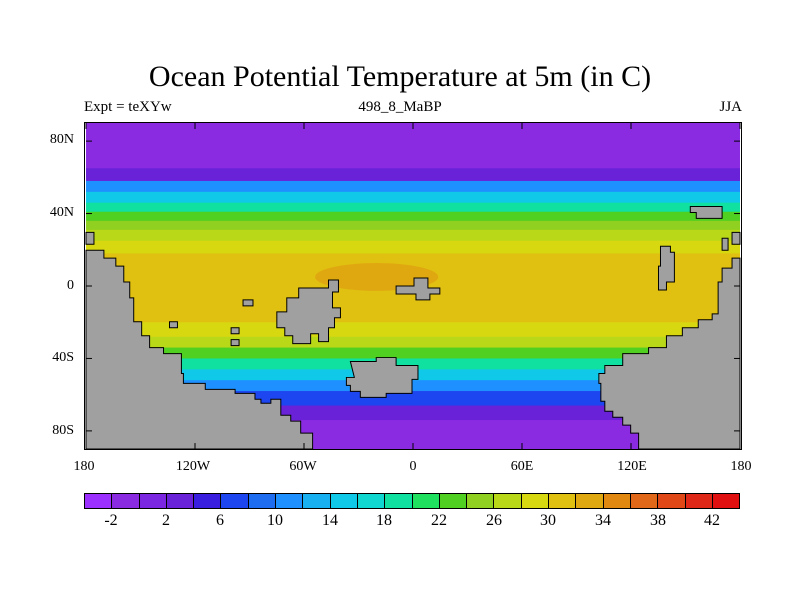 The image size is (800, 600). Describe the element at coordinates (330, 520) in the screenshot. I see `colorbar-label: 14` at that location.